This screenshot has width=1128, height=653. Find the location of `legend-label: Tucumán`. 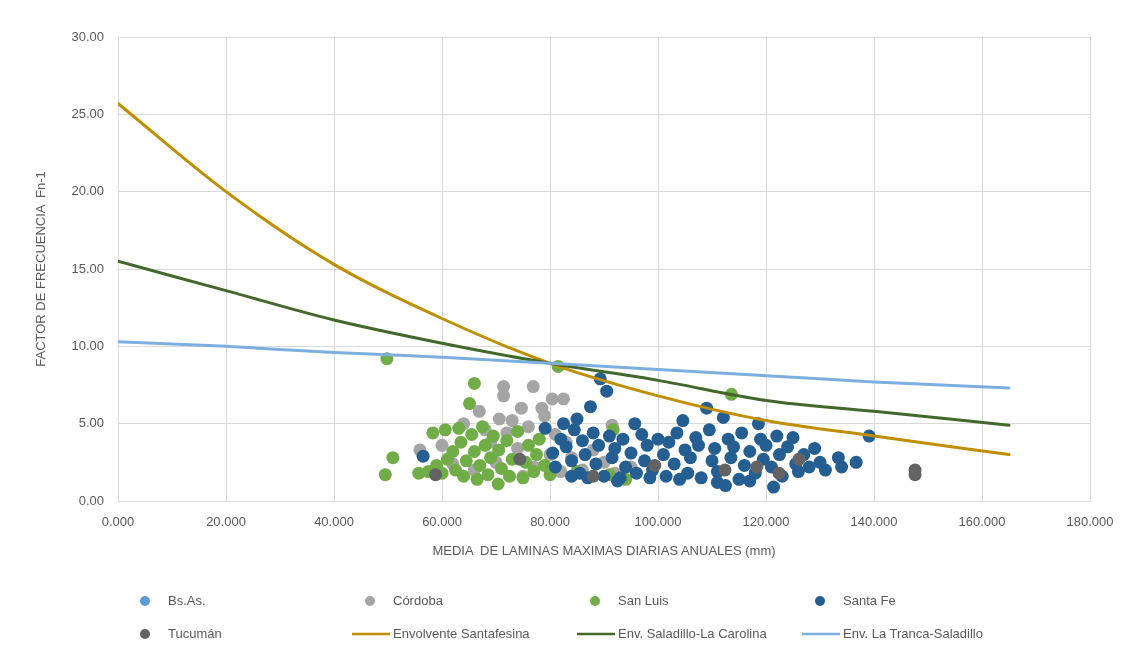

legend-label: Tucumán is located at coordinates (195, 633).